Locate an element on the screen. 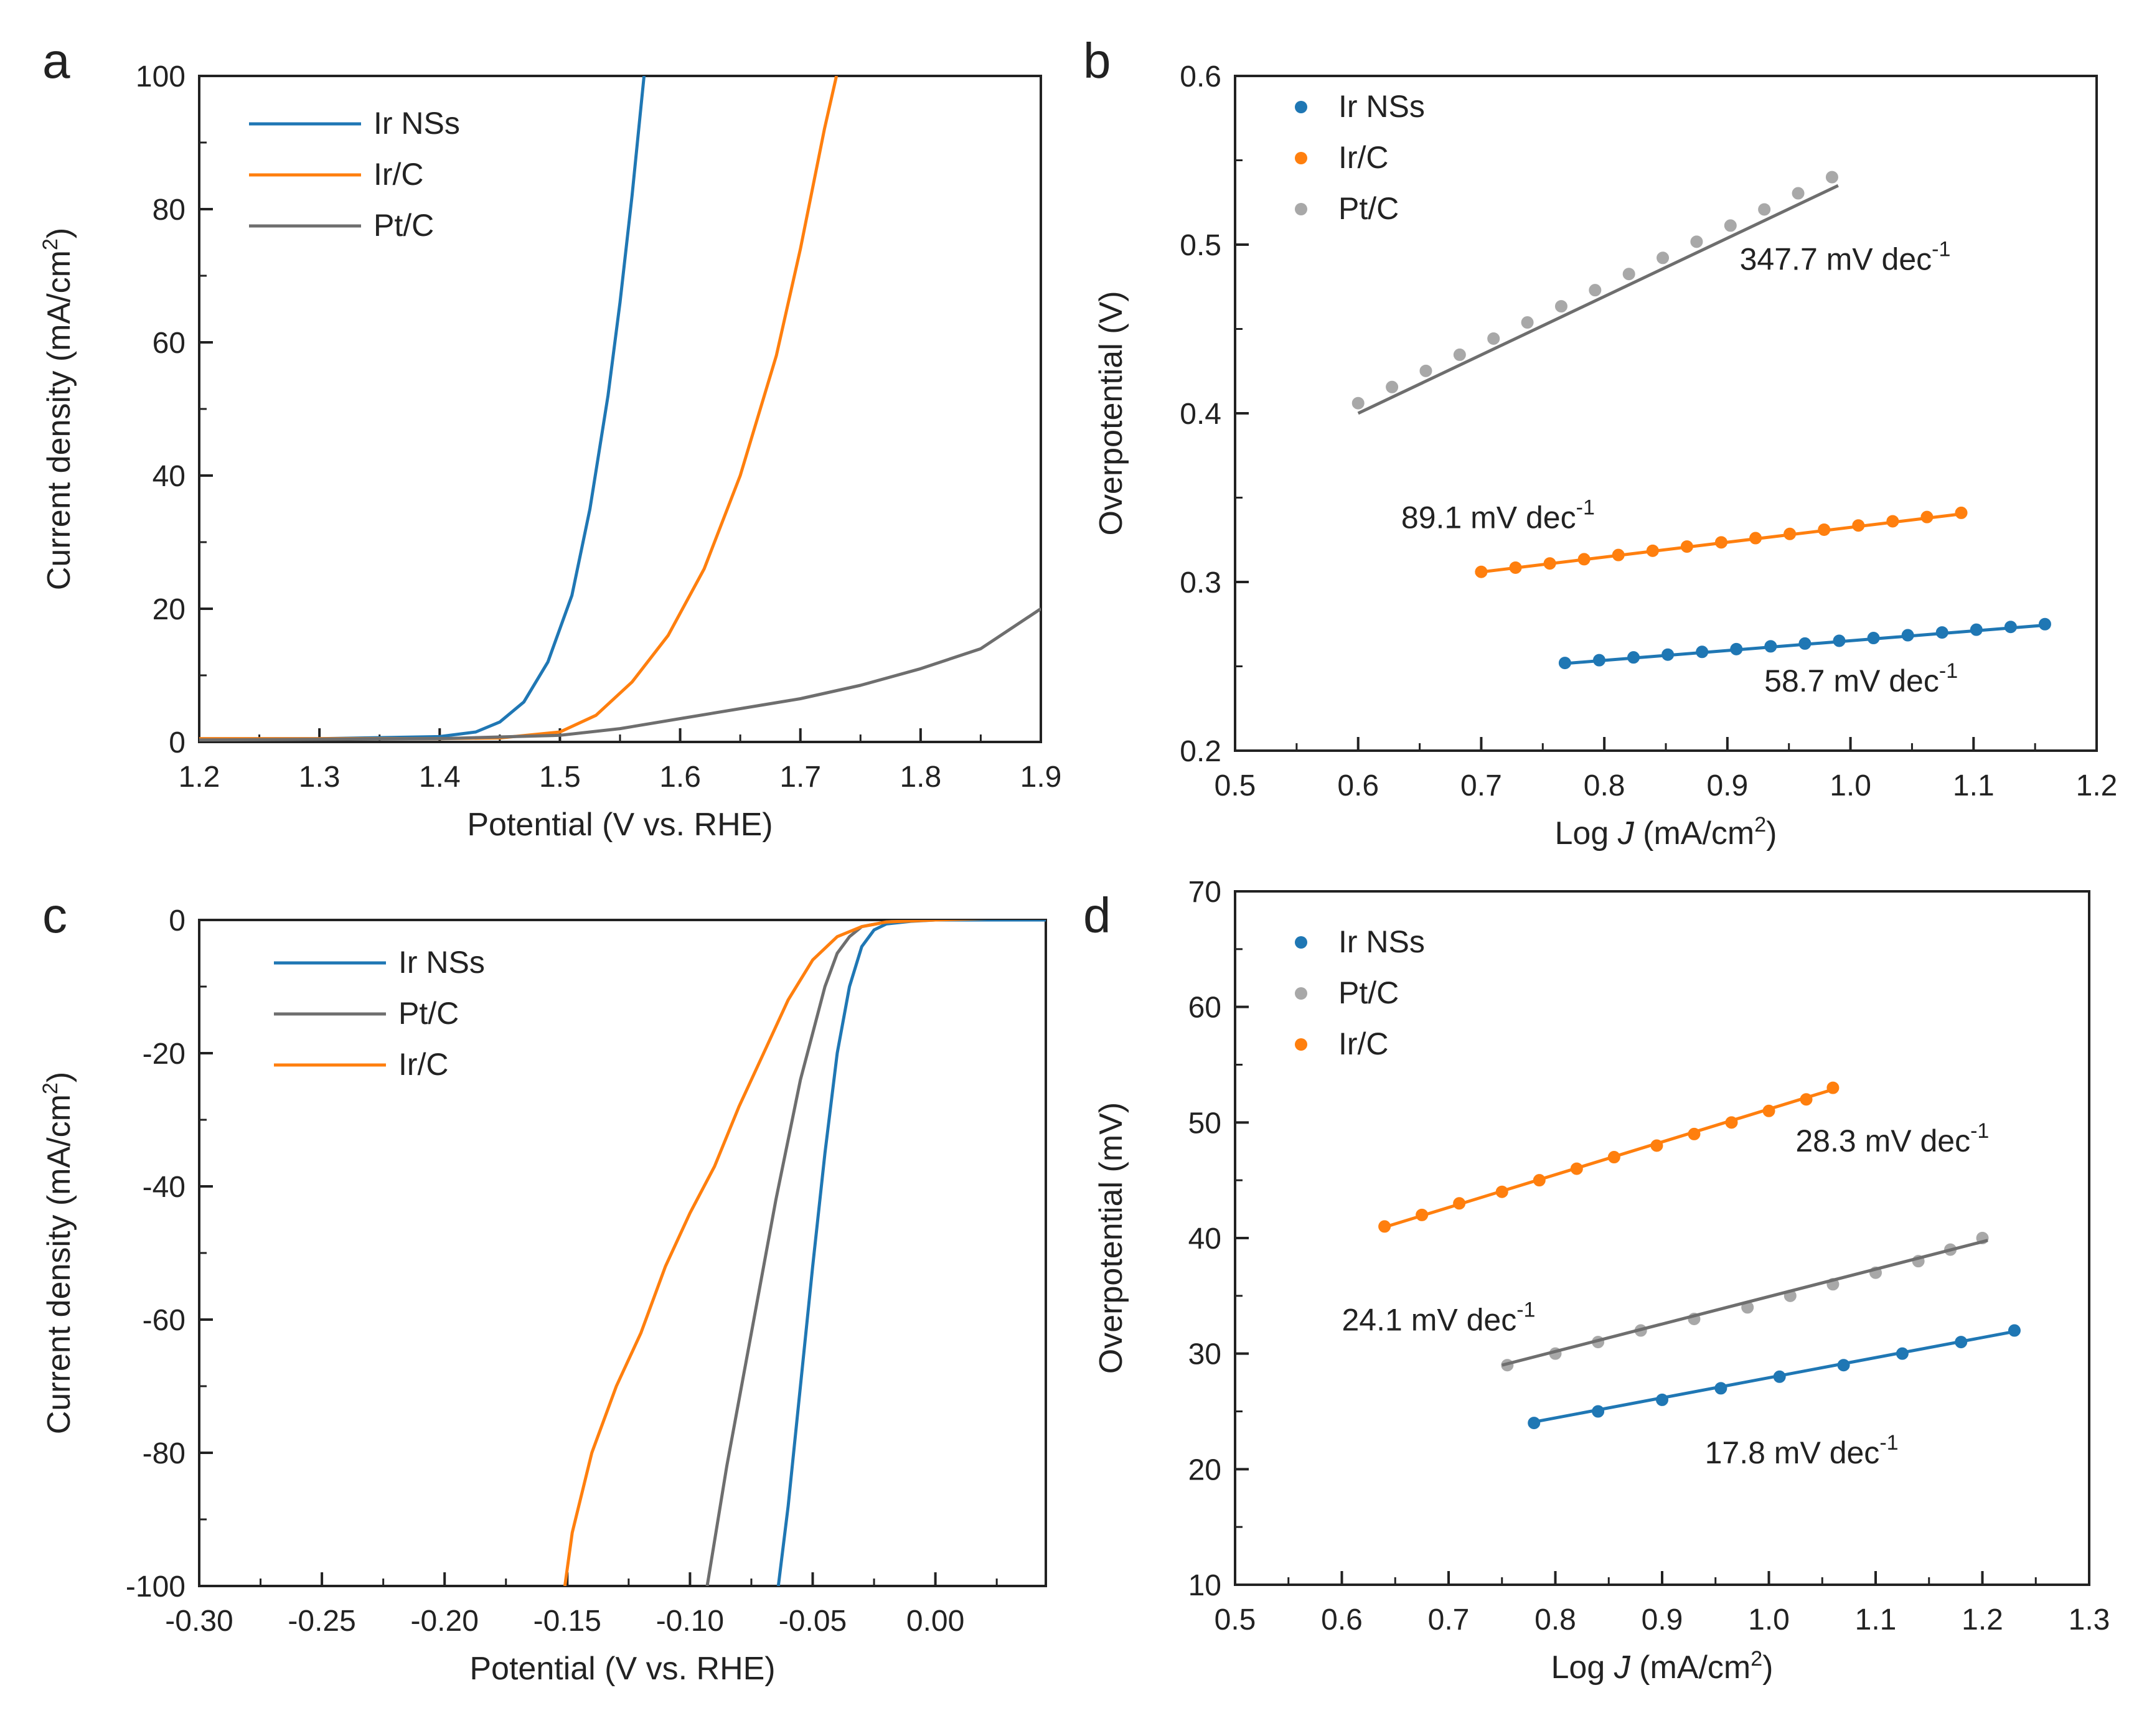  x-axis-label-part: J is located at coordinates (1626, 833).